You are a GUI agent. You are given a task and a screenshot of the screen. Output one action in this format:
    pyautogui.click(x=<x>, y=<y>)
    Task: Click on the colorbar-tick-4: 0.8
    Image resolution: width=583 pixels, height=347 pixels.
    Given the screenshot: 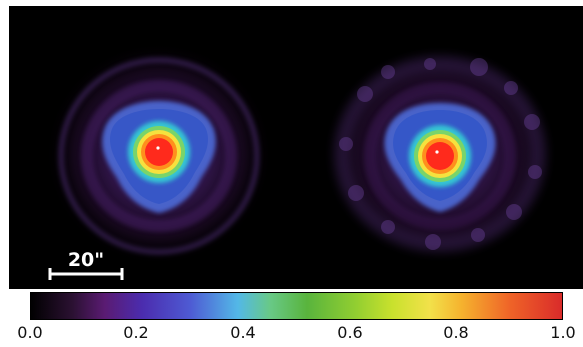 What is the action you would take?
    pyautogui.click(x=456, y=332)
    